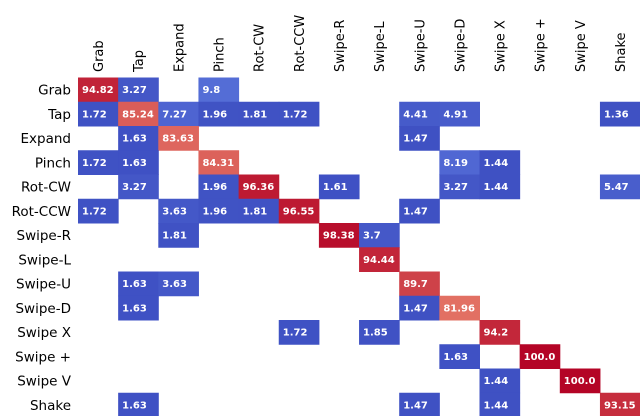 The width and height of the screenshot is (640, 416). What do you see at coordinates (44, 260) in the screenshot?
I see `row-tick-label: Swipe-L` at bounding box center [44, 260].